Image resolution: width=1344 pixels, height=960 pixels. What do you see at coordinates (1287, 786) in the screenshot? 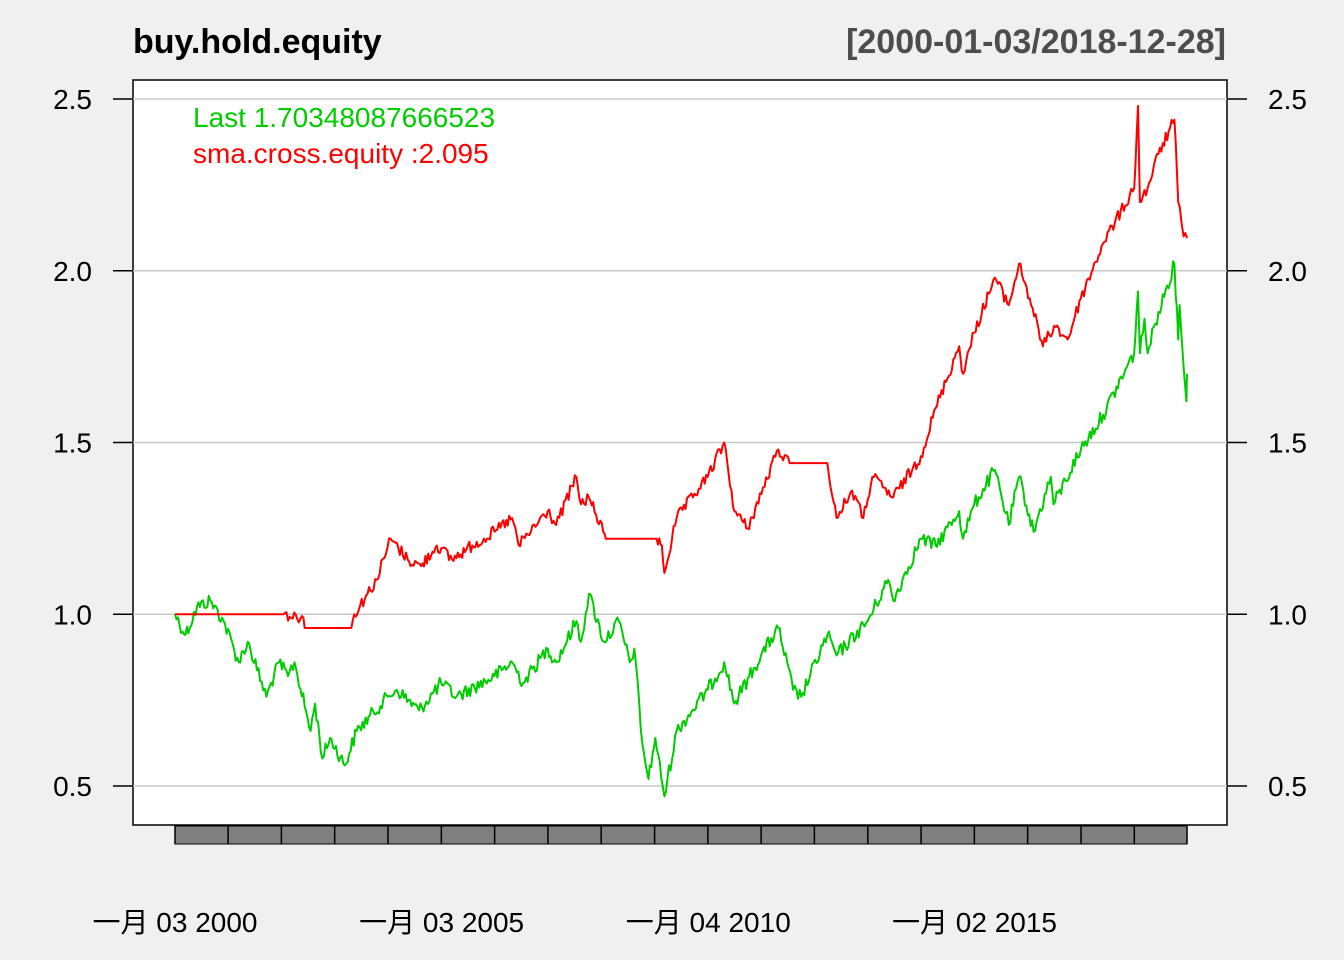
I see `y-tick-label-right: 0.5` at bounding box center [1287, 786].